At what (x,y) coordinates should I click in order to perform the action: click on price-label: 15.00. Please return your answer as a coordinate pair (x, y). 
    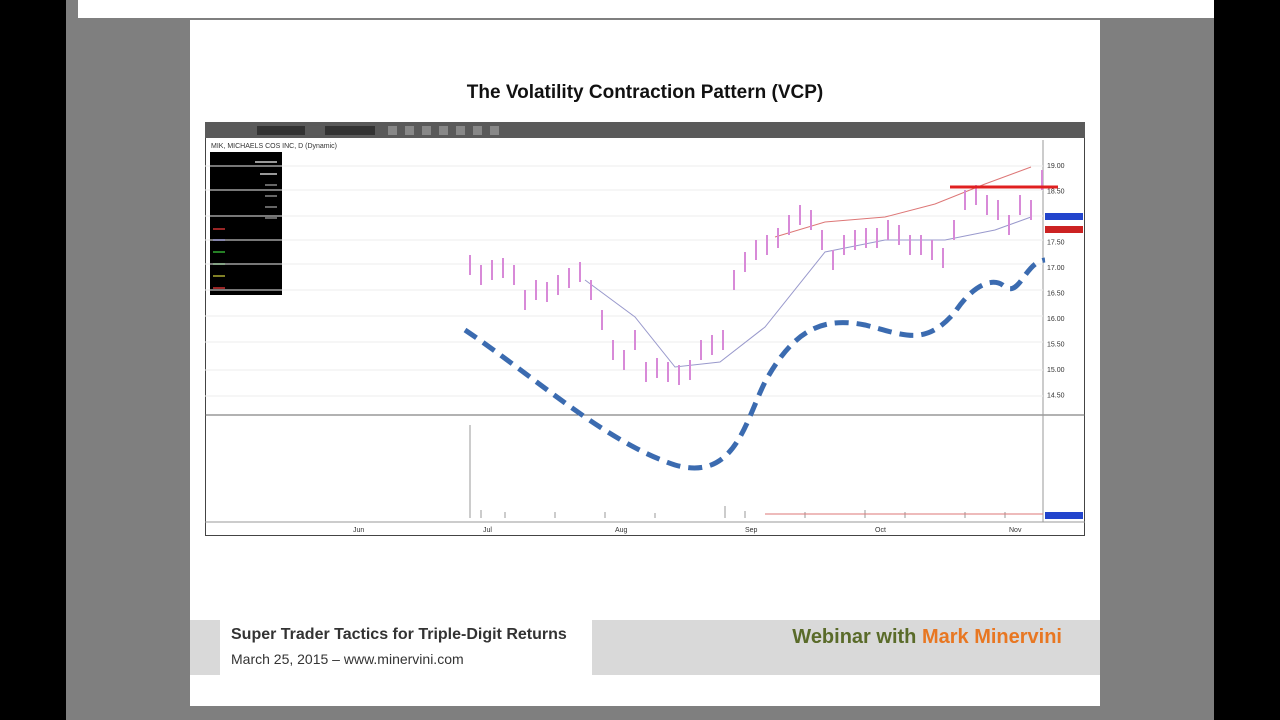
    Looking at the image, I should click on (1056, 370).